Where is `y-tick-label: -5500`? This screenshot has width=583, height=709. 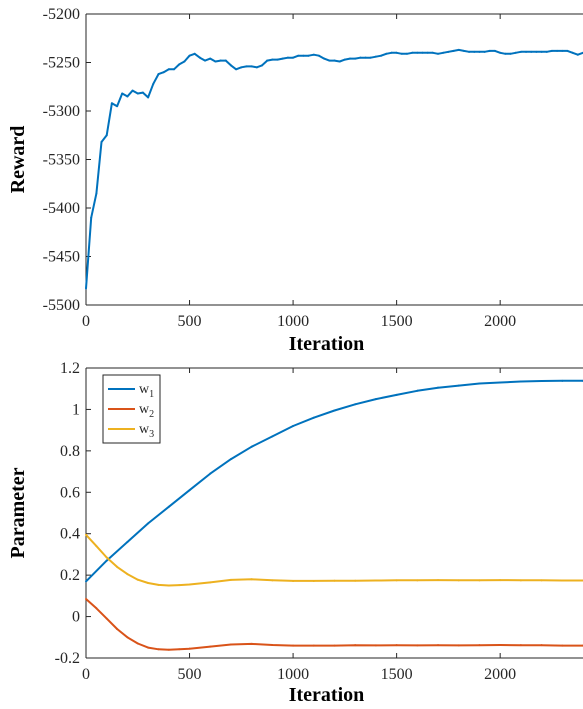
y-tick-label: -5500 is located at coordinates (61, 305).